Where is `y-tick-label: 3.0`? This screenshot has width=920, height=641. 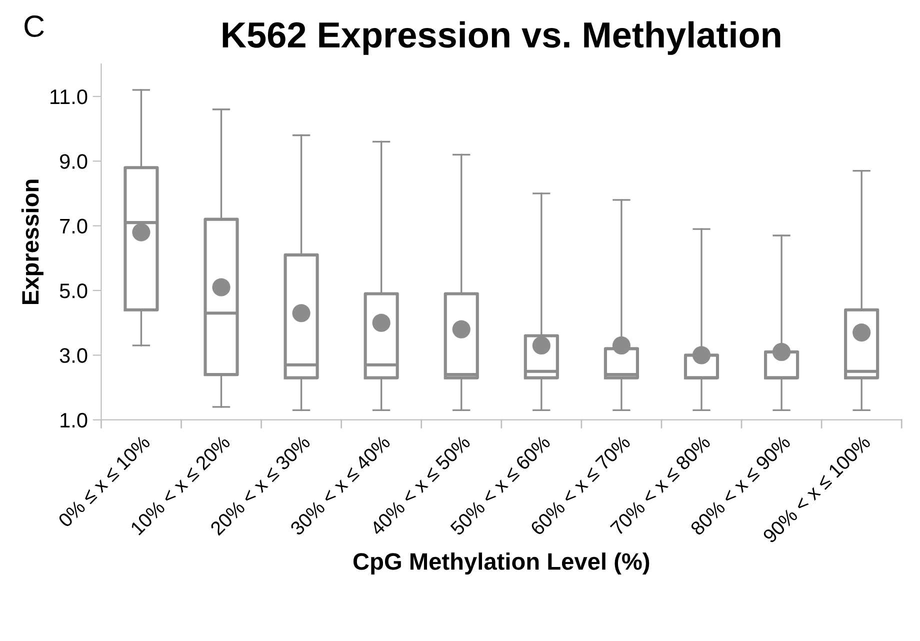 y-tick-label: 3.0 is located at coordinates (74, 355).